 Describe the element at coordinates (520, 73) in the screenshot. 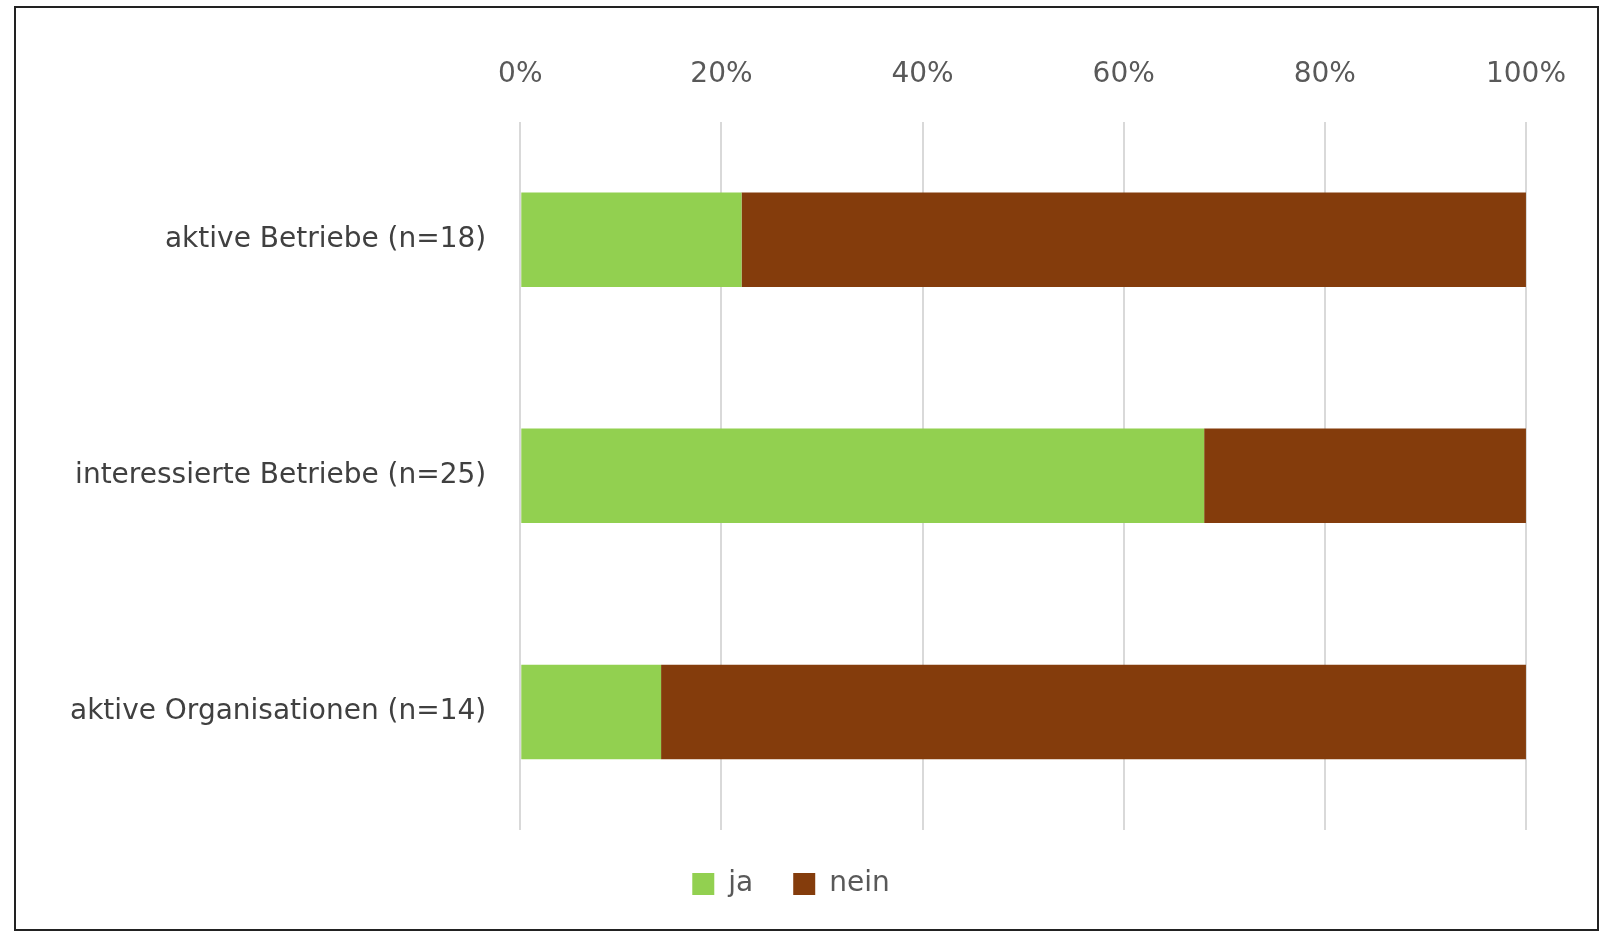

I see `x-tick-label: 0%` at that location.